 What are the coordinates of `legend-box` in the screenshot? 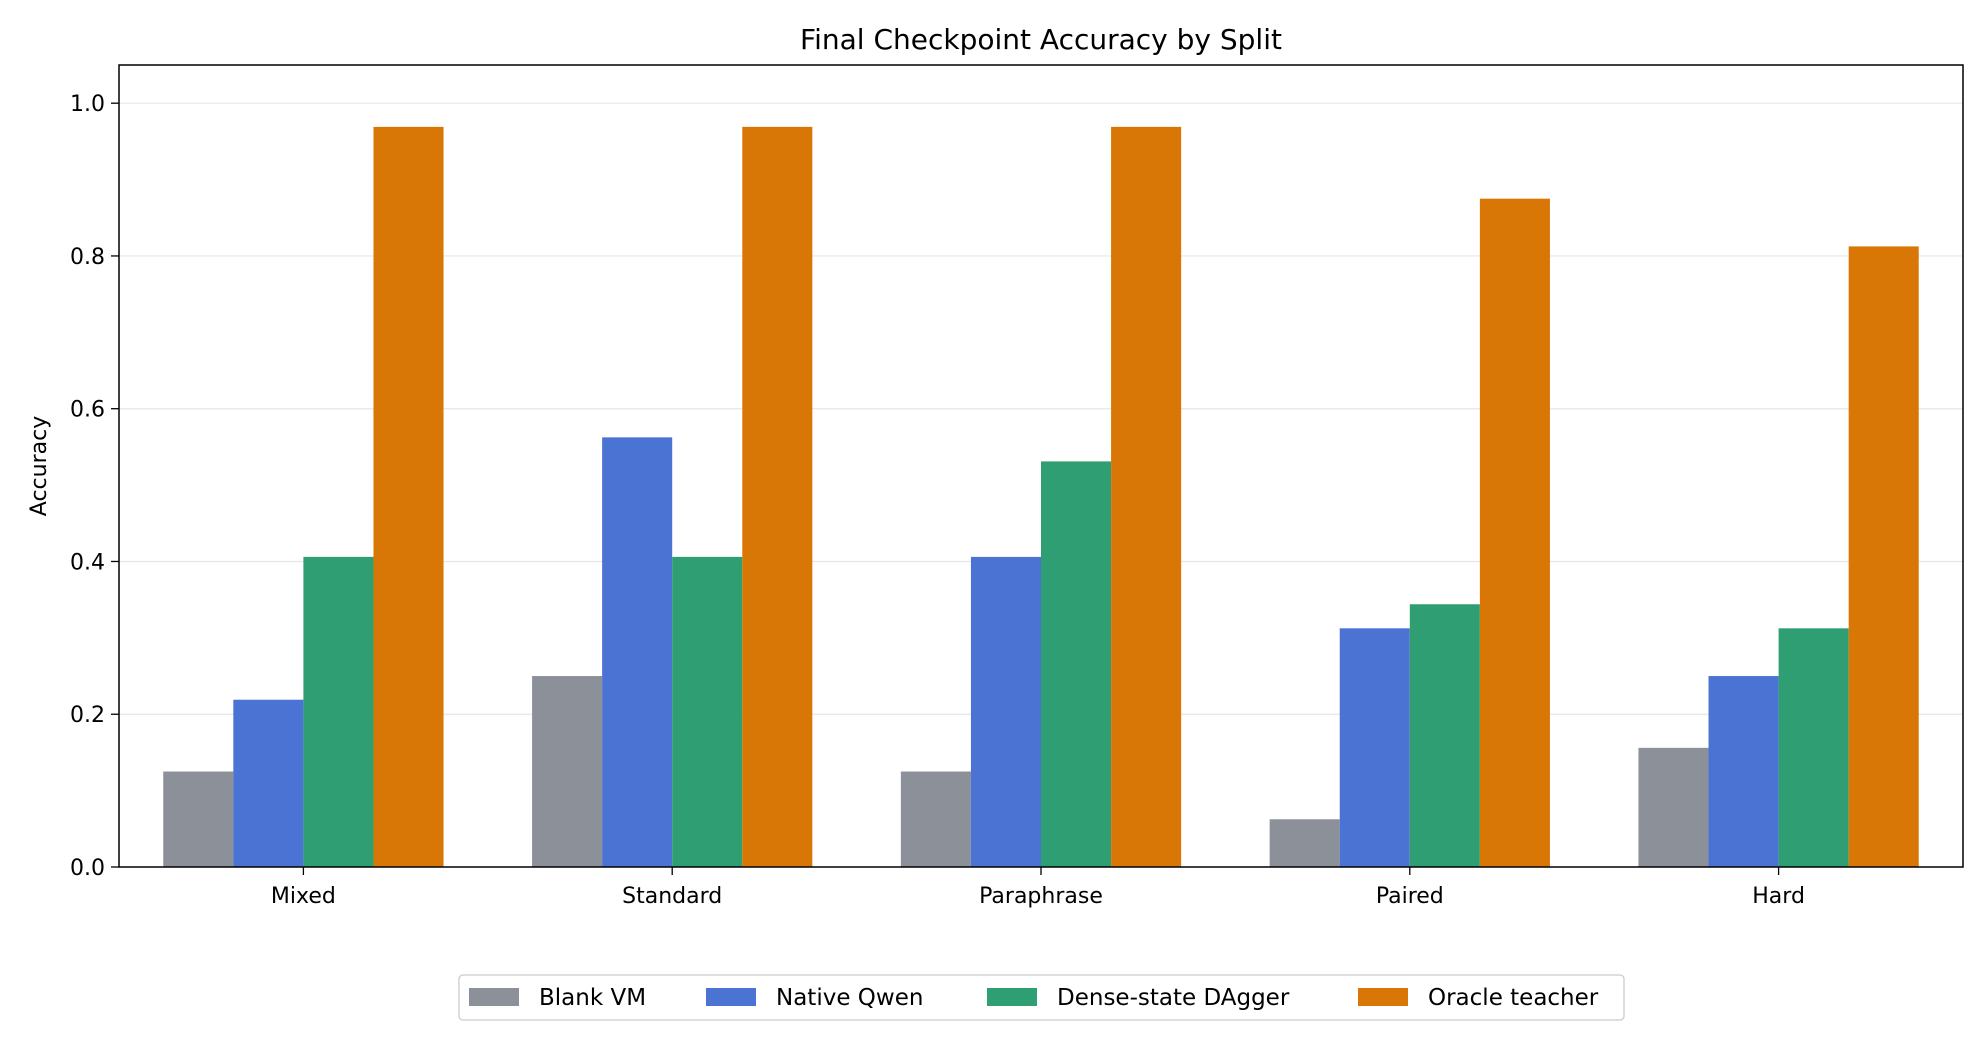 It's located at (1041, 997).